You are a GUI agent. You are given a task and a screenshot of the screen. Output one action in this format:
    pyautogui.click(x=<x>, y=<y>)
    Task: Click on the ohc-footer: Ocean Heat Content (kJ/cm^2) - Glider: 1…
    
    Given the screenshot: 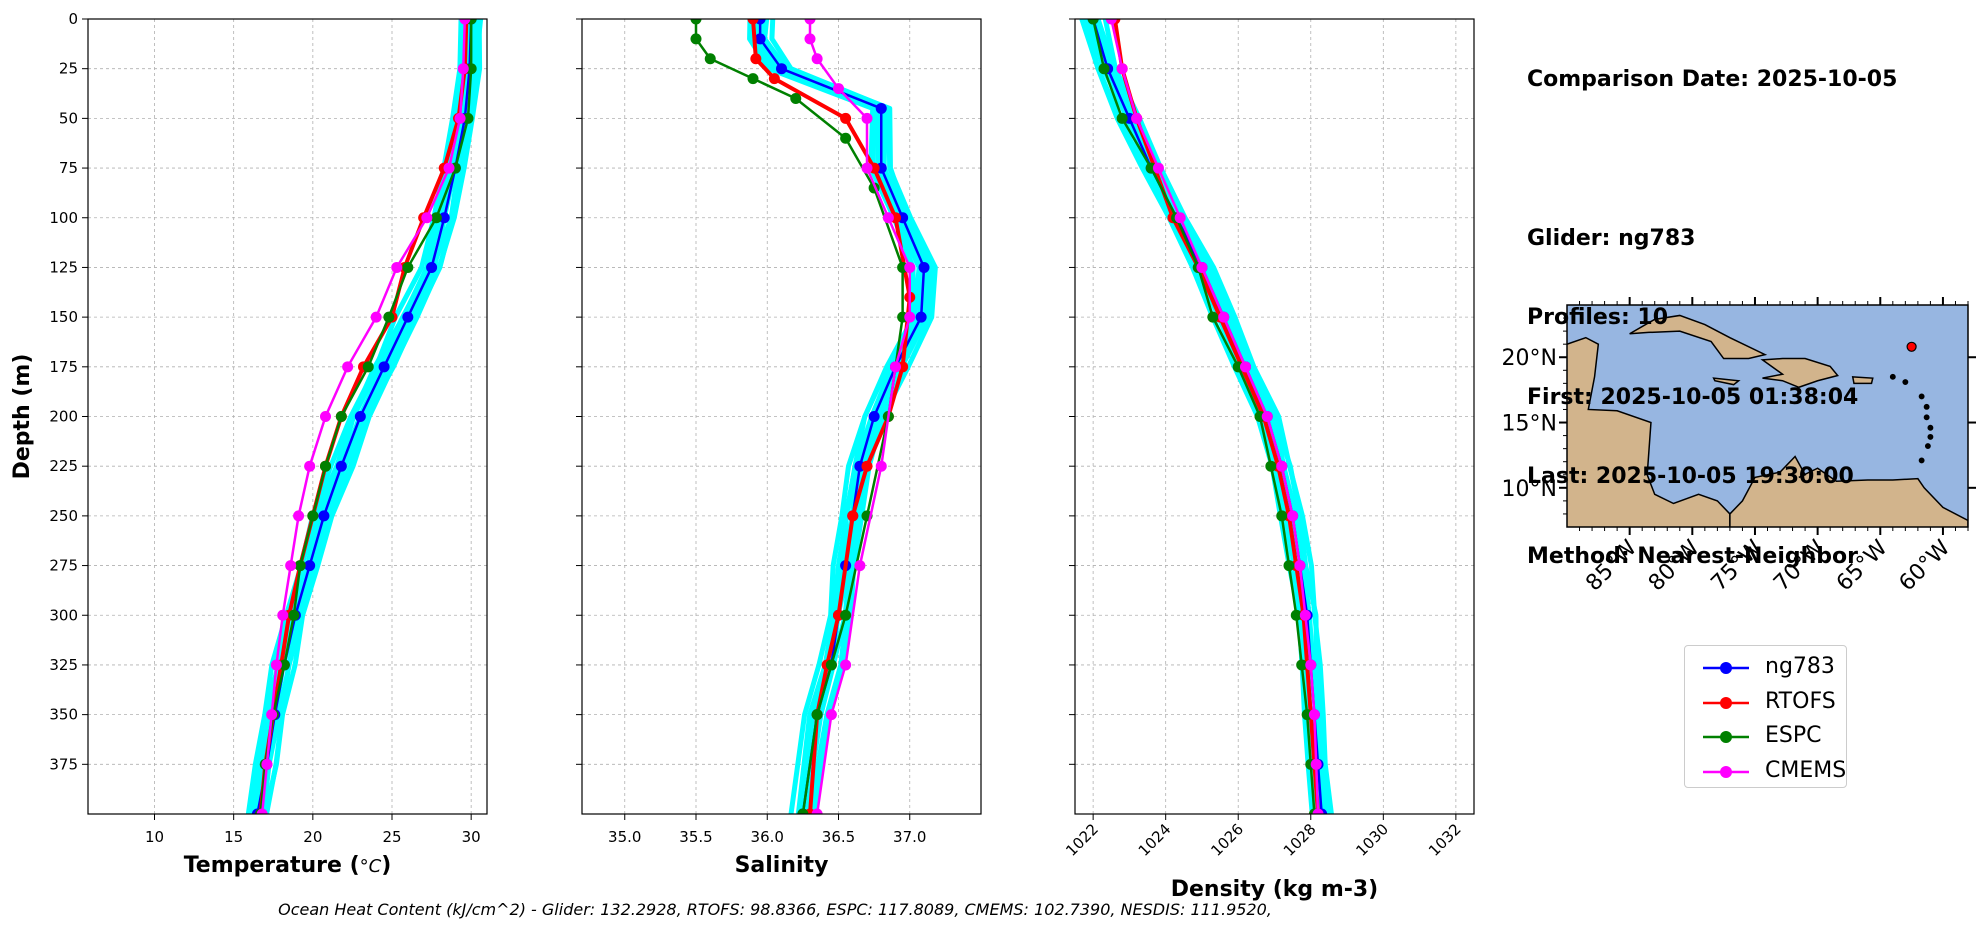 What is the action you would take?
    pyautogui.click(x=775, y=909)
    